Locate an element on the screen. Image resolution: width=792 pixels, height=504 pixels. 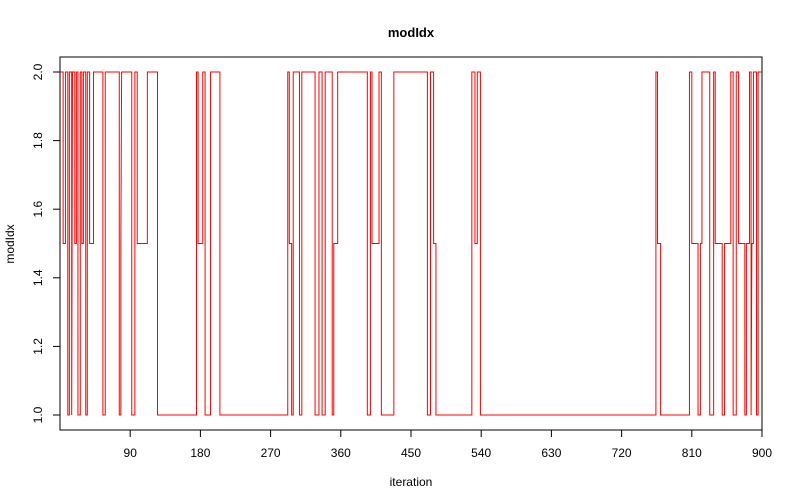
x-tick-label: 630 is located at coordinates (551, 453).